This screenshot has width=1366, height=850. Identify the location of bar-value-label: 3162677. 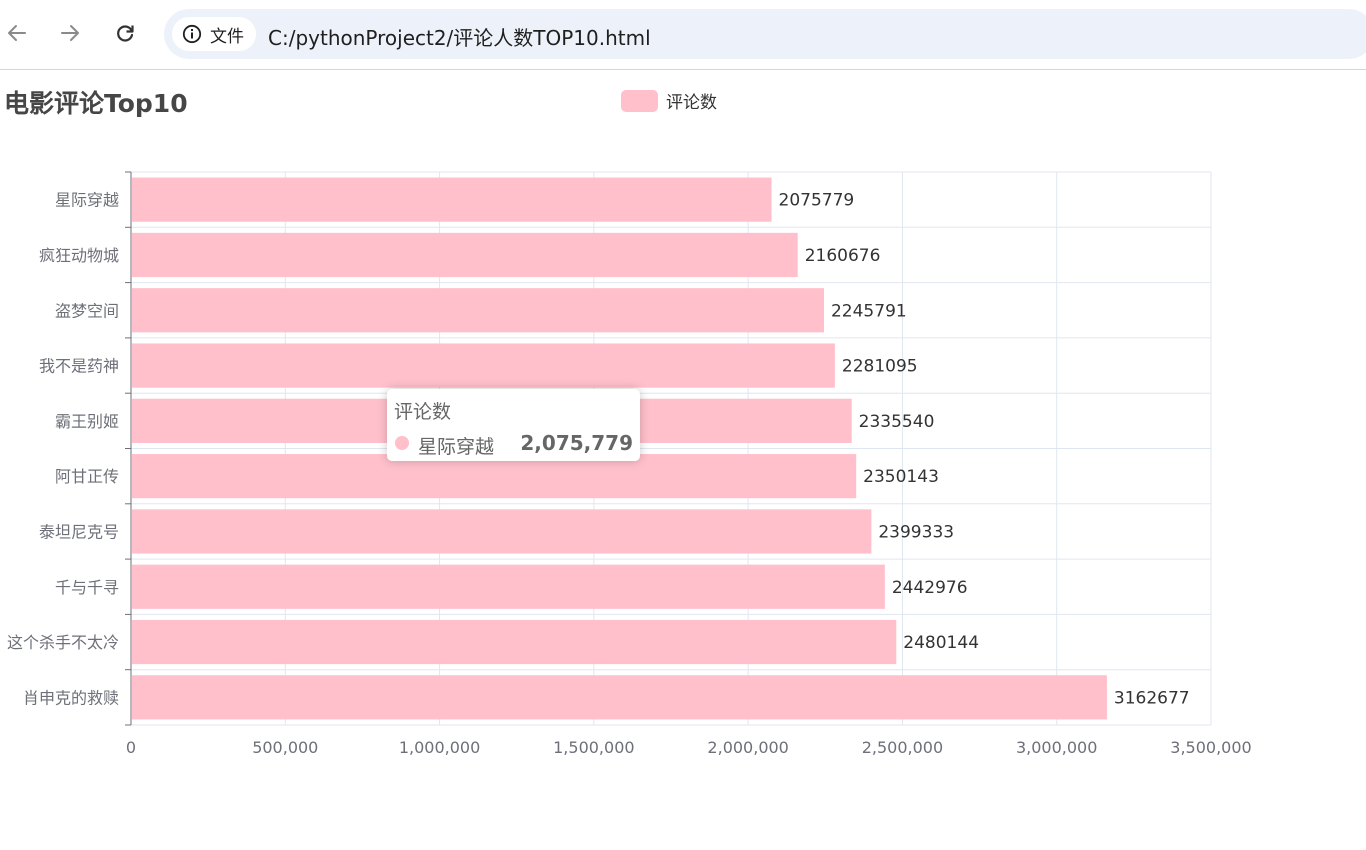
(1152, 698).